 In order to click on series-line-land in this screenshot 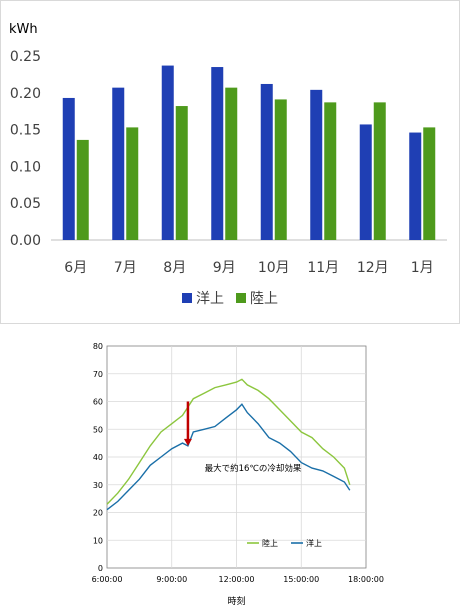, I will do `click(228, 441)`.